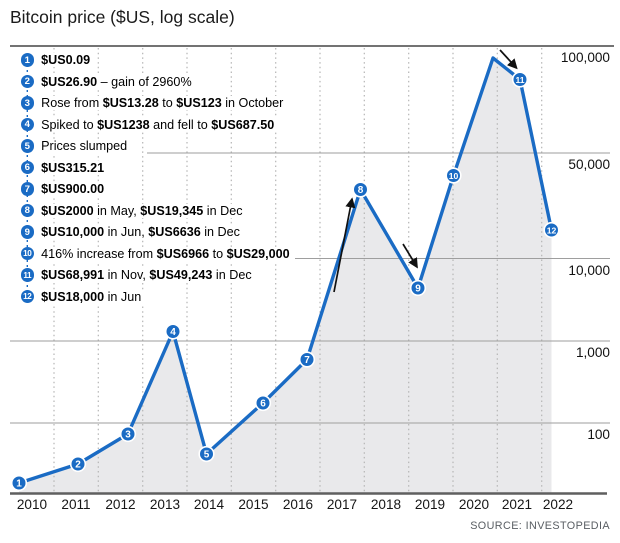 The image size is (620, 543). Describe the element at coordinates (342, 504) in the screenshot. I see `x-tick-2017: 2017` at that location.